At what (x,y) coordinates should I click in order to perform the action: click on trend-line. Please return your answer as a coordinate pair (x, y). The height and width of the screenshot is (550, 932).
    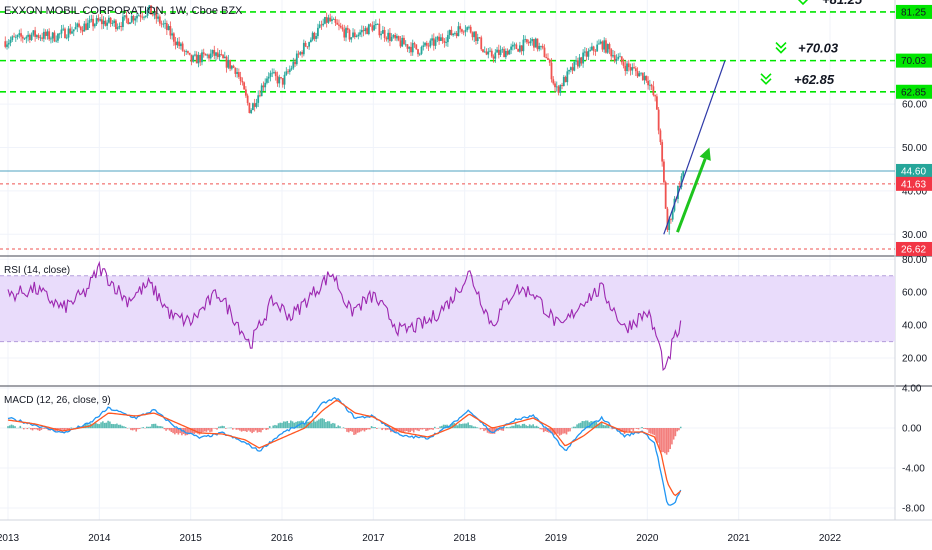
    Looking at the image, I should click on (694, 147).